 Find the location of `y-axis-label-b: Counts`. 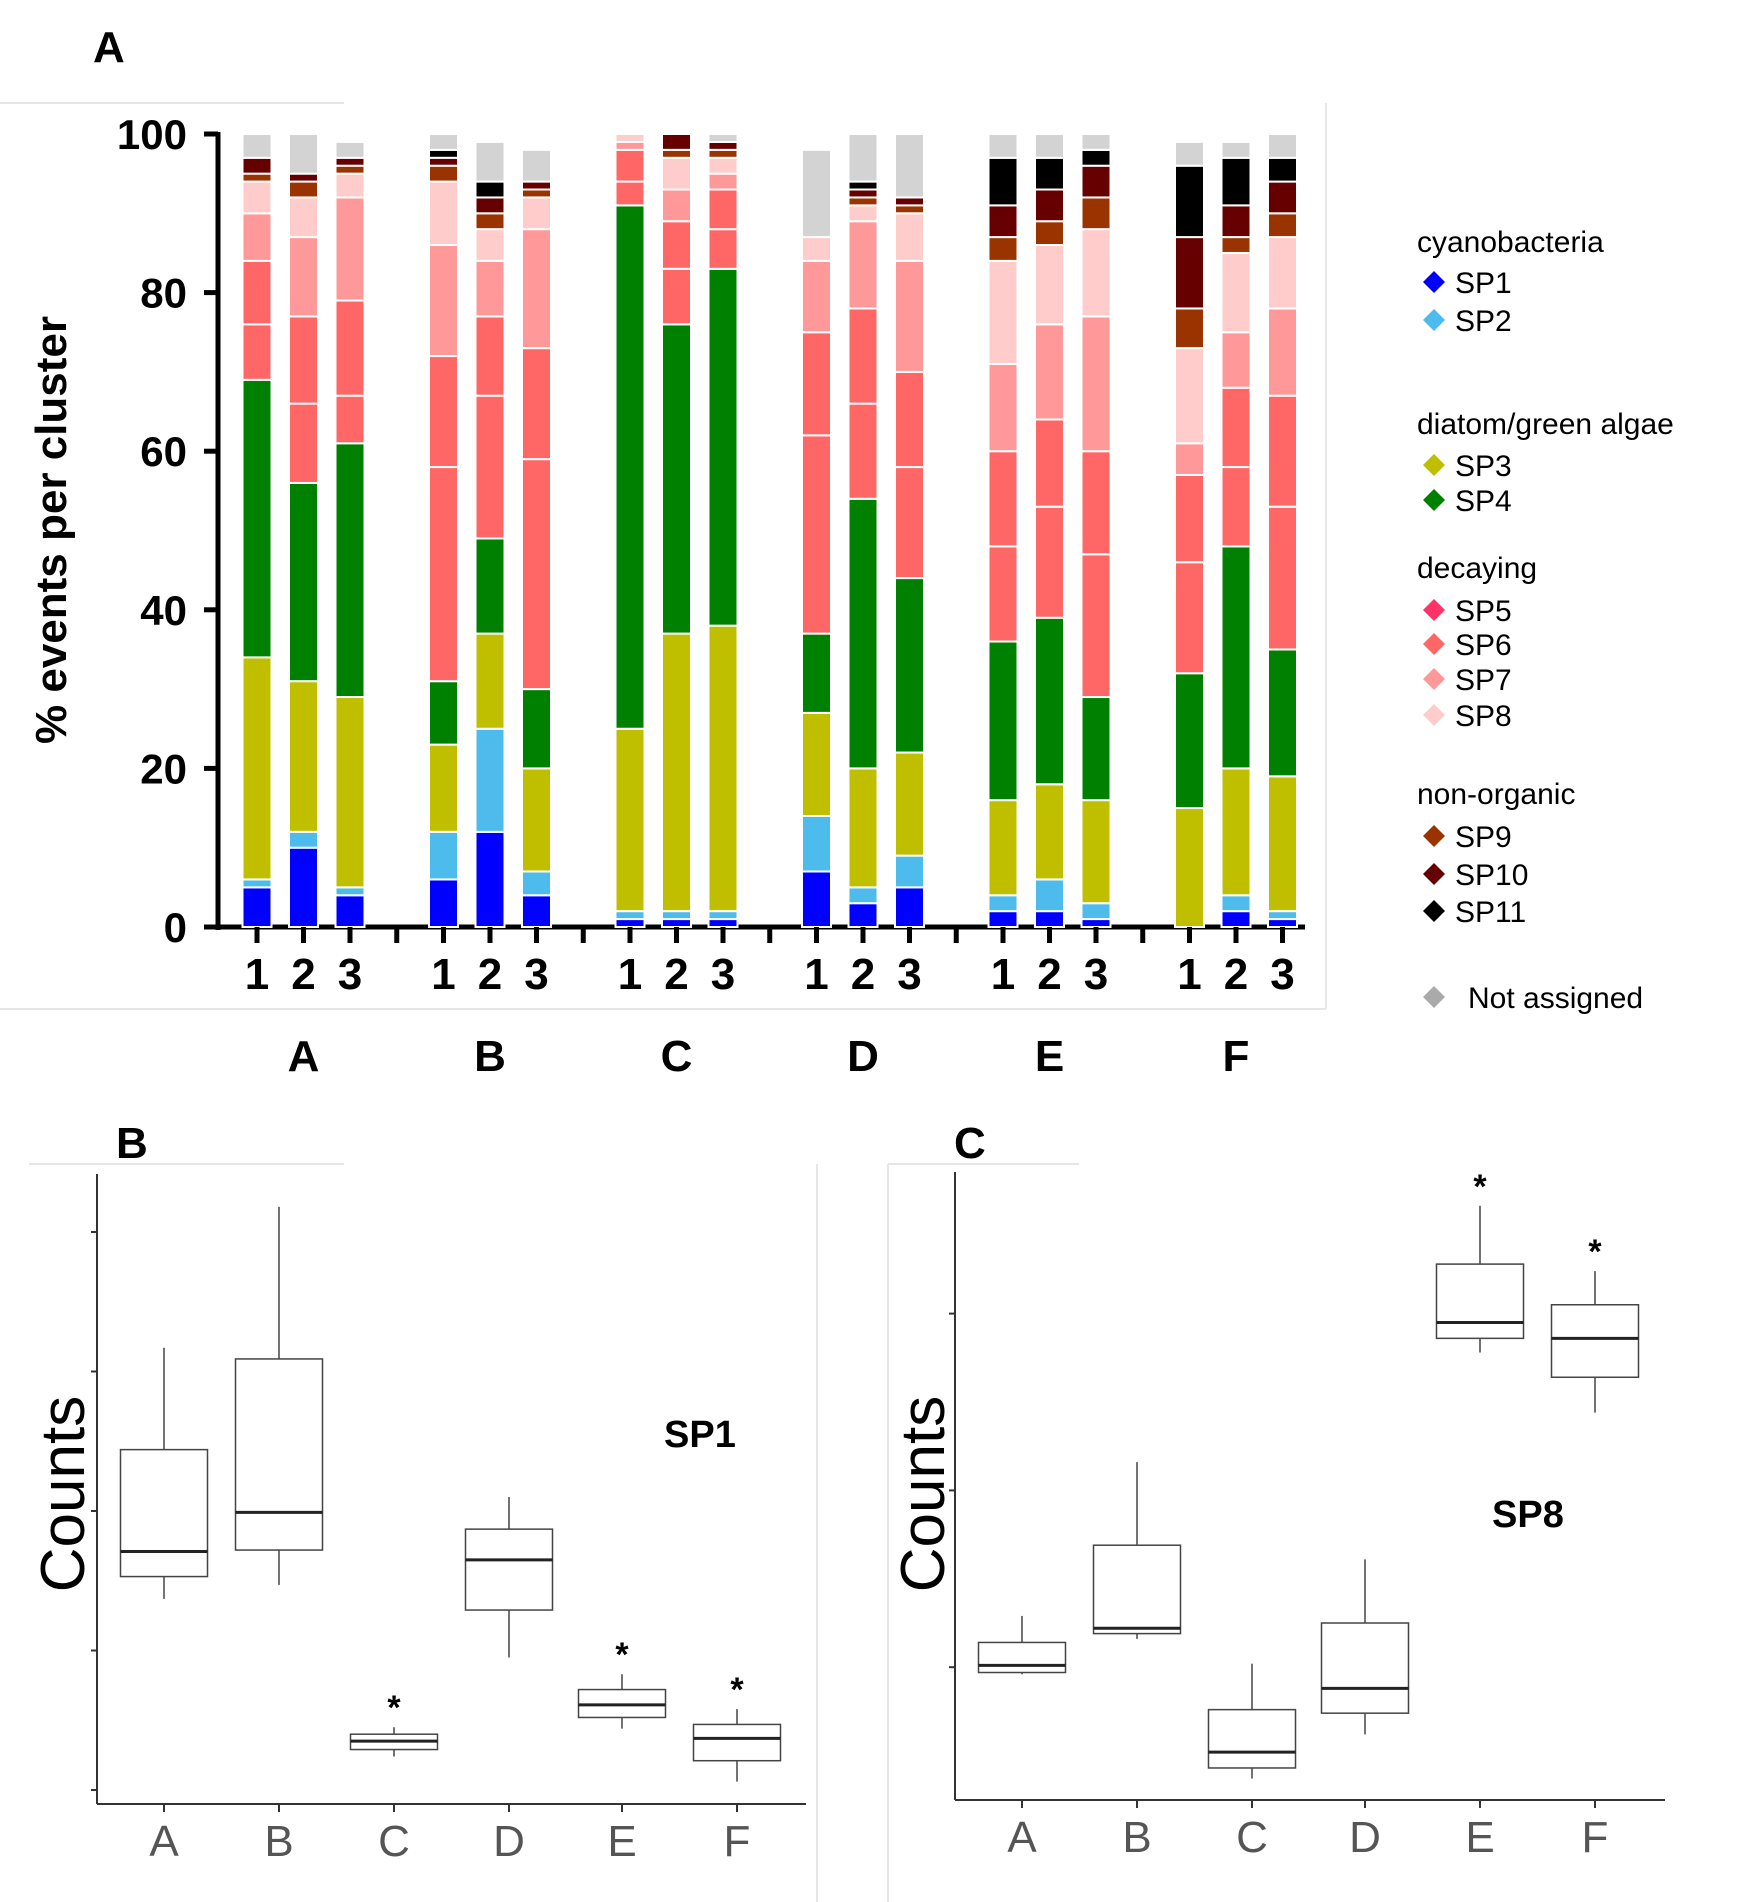

y-axis-label-b: Counts is located at coordinates (63, 1494).